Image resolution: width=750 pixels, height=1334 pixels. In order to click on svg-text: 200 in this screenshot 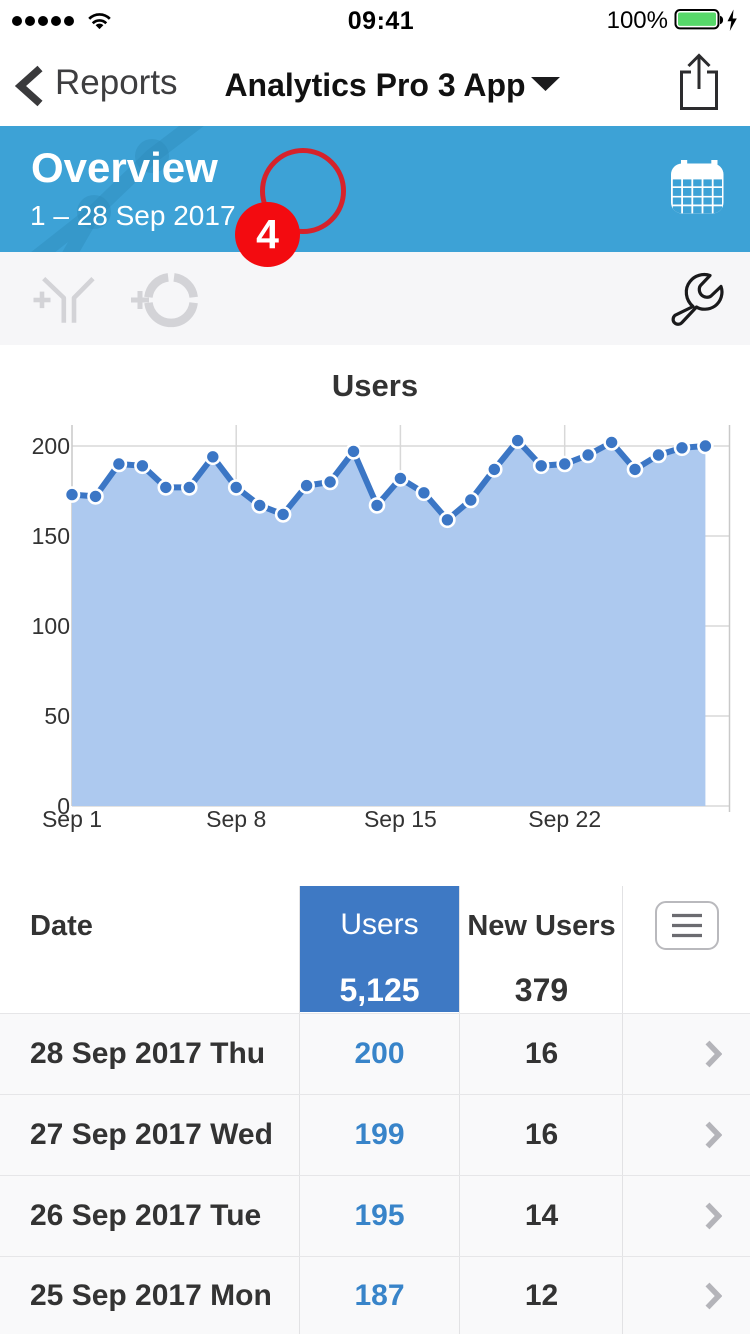, I will do `click(51, 446)`.